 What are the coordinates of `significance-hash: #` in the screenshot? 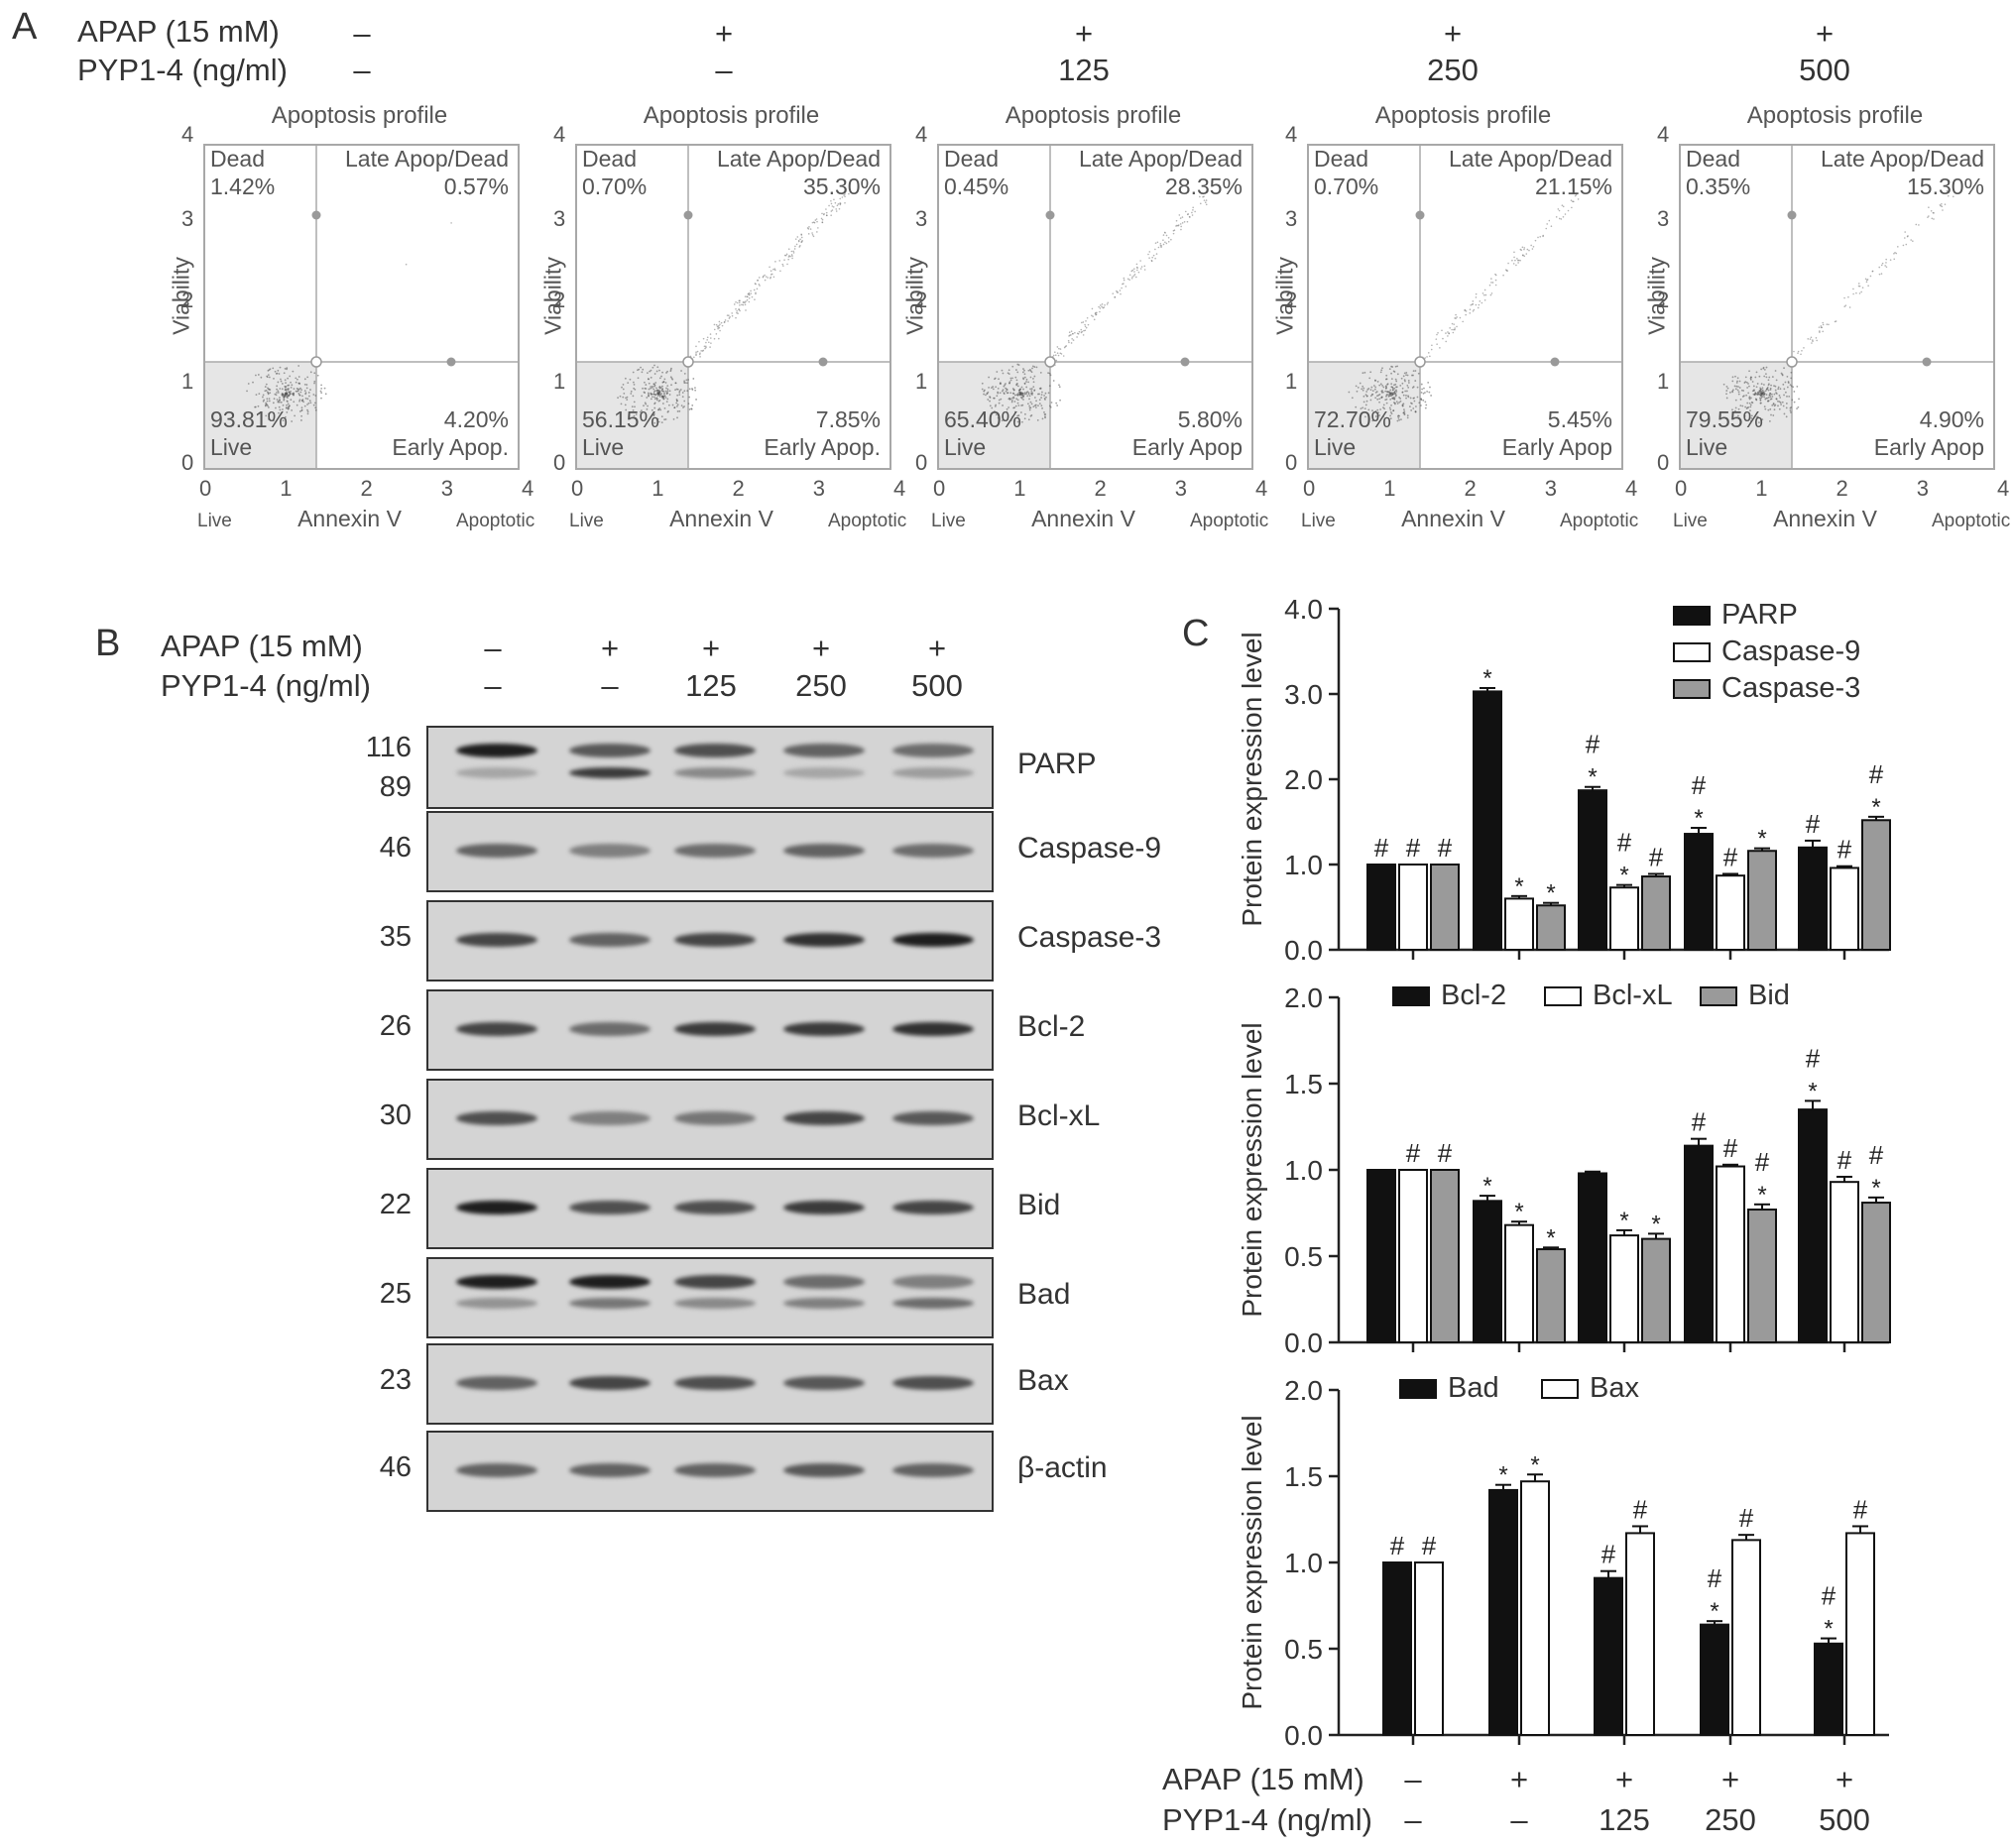 It's located at (1814, 1058).